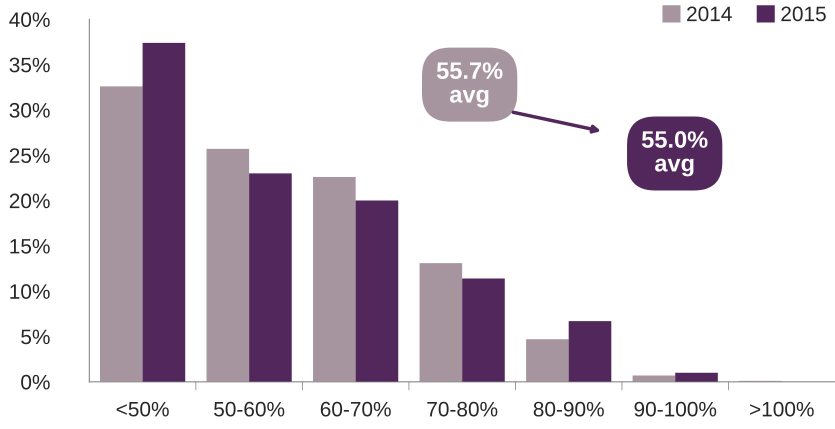 The height and width of the screenshot is (429, 835). What do you see at coordinates (30, 155) in the screenshot?
I see `y-tick-label: 25%` at bounding box center [30, 155].